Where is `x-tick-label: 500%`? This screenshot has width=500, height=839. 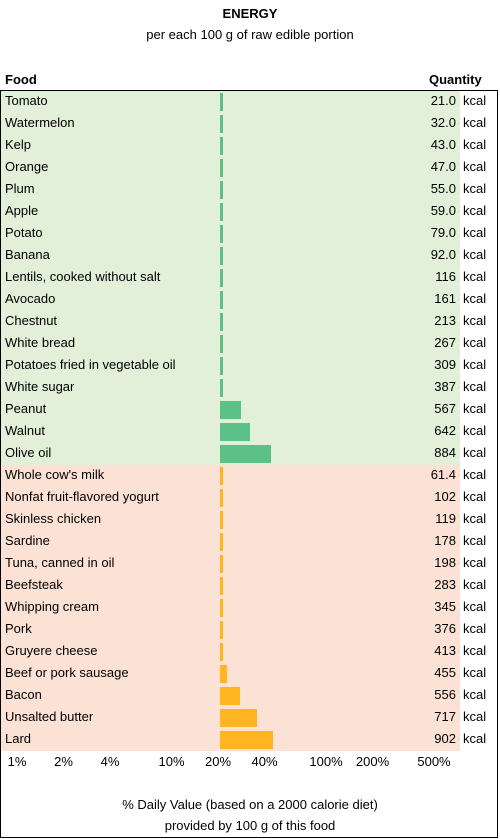
x-tick-label: 500% is located at coordinates (434, 761).